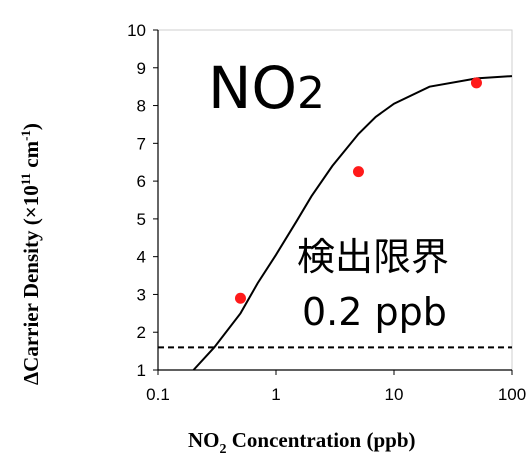 The image size is (527, 454). Describe the element at coordinates (136, 30) in the screenshot. I see `y-tick-label: 10` at that location.